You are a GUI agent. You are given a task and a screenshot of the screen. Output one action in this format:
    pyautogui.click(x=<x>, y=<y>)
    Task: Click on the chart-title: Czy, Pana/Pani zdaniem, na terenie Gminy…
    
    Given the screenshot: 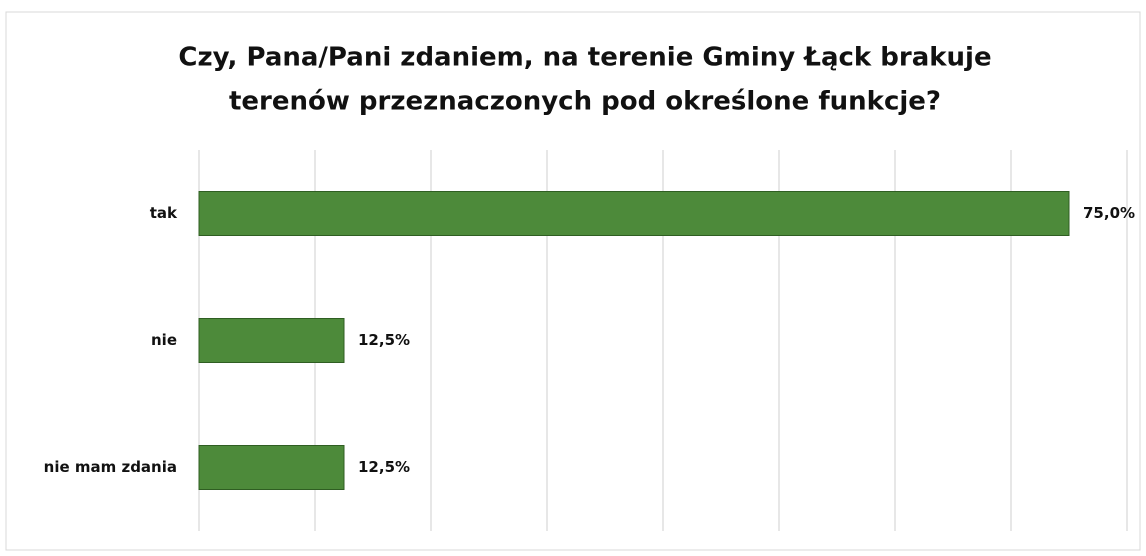 What is the action you would take?
    pyautogui.click(x=584, y=58)
    